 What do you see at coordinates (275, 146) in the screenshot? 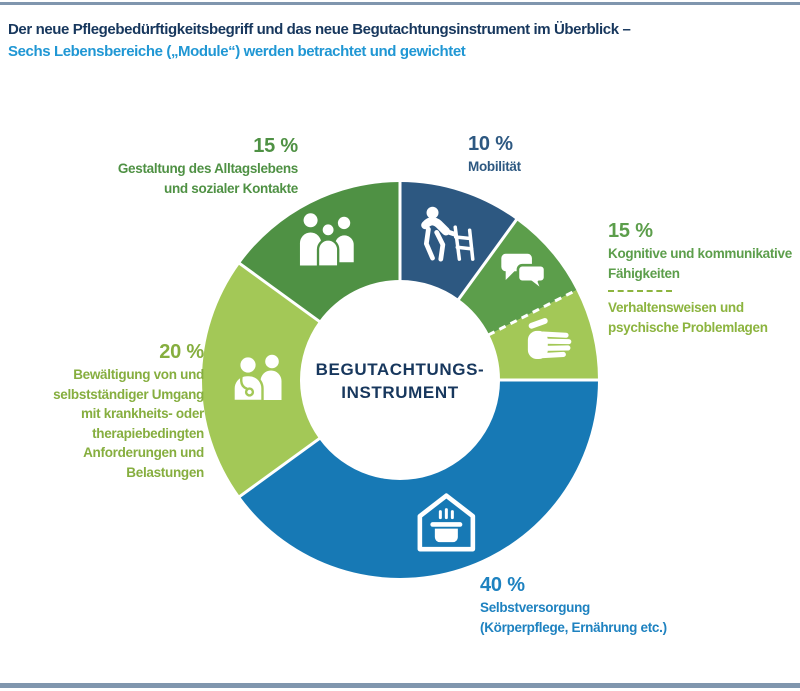
I see `callout-gestaltung-pct: 15 %` at bounding box center [275, 146].